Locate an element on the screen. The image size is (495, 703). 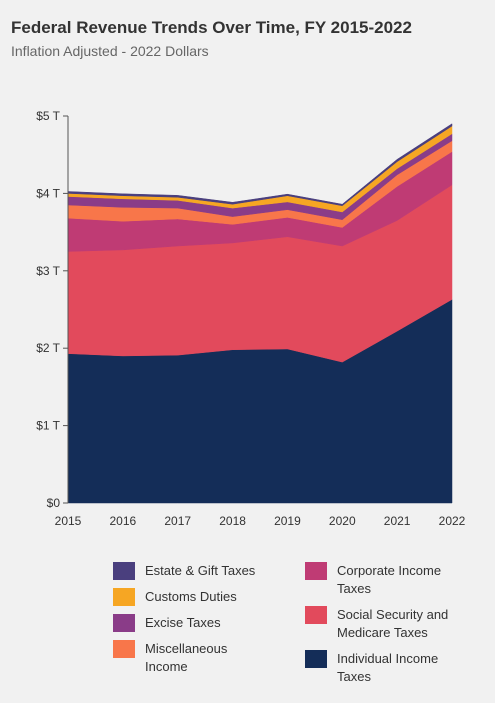
x-tick-label: 2015 is located at coordinates (68, 521).